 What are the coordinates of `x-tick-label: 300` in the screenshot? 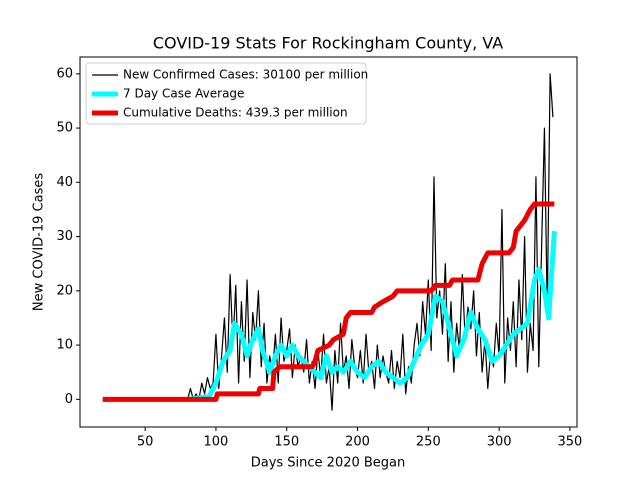 It's located at (499, 442).